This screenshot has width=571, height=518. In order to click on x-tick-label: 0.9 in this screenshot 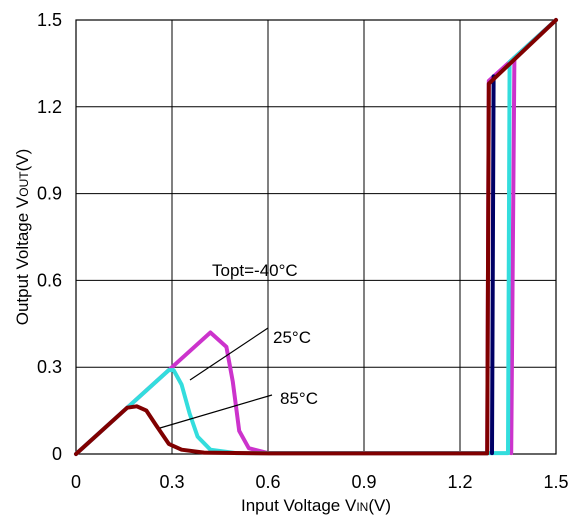, I will do `click(363, 482)`.